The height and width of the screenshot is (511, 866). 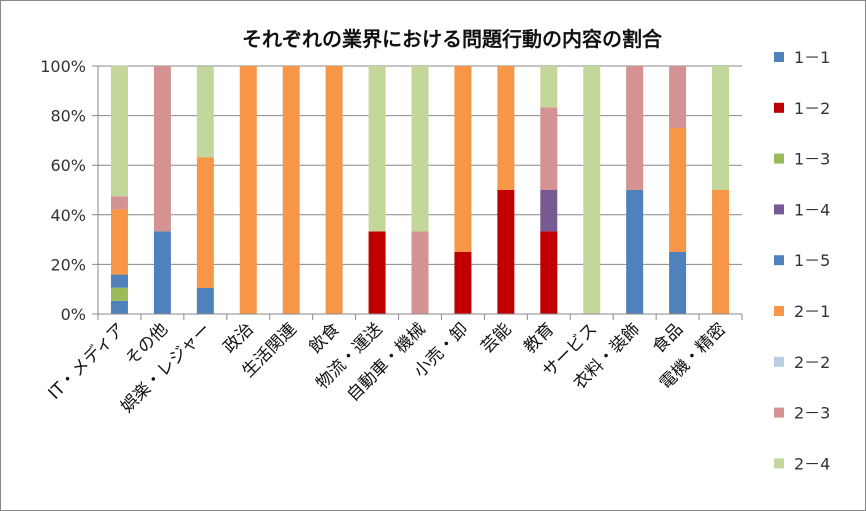 I want to click on x-category-label: 飲食, so click(x=324, y=338).